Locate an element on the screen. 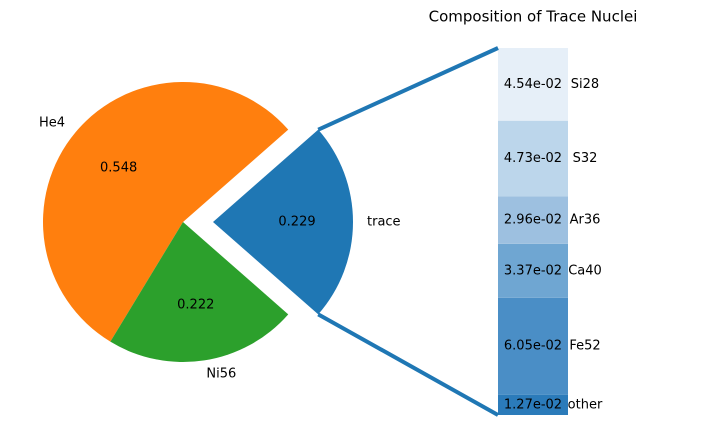 The height and width of the screenshot is (426, 717). bar-value-label: 2.96e-02 is located at coordinates (533, 220).